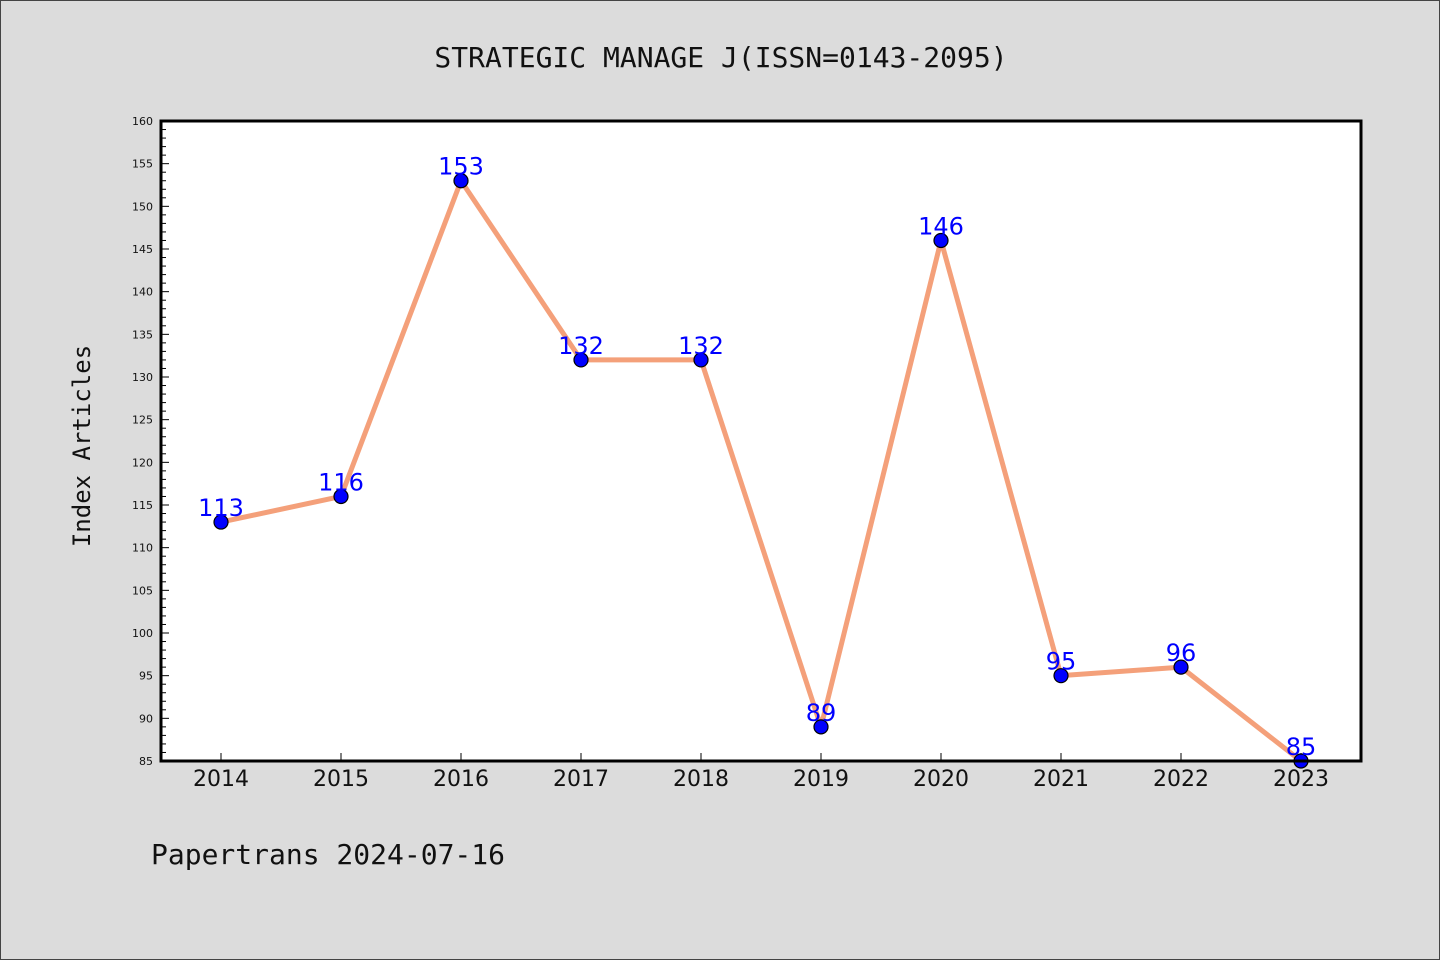  I want to click on data-label: 89, so click(821, 713).